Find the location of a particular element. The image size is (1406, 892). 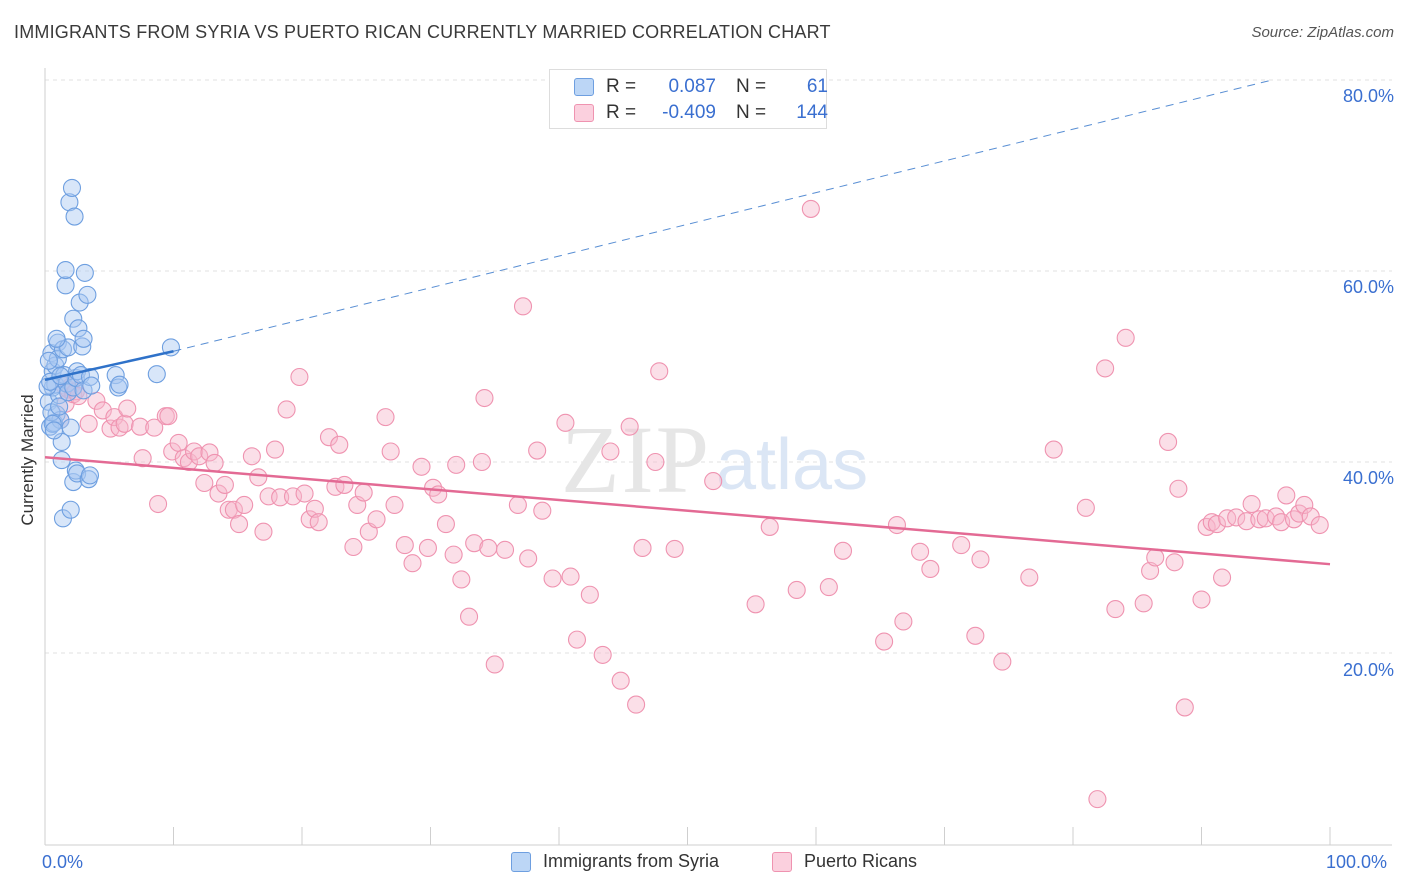

bottom-legend-label-pr: Puerto Ricans is located at coordinates (861, 861).